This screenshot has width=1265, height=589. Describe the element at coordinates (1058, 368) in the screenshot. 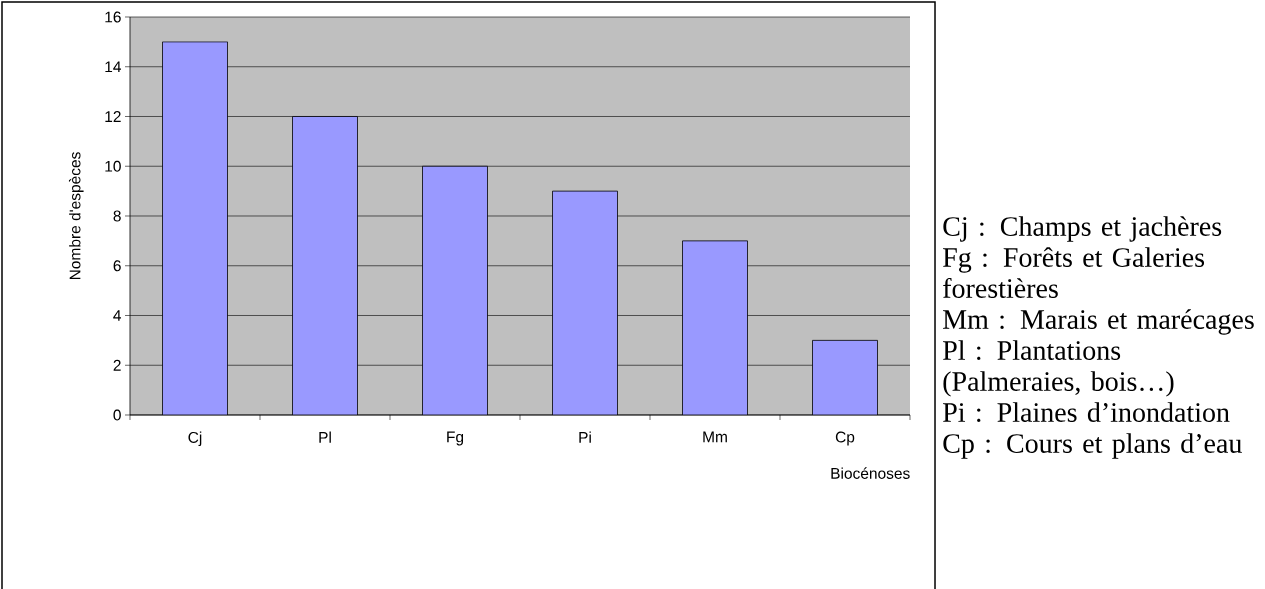

I see `text: Pl : Plantations (Palmeraies, bois…)` at that location.